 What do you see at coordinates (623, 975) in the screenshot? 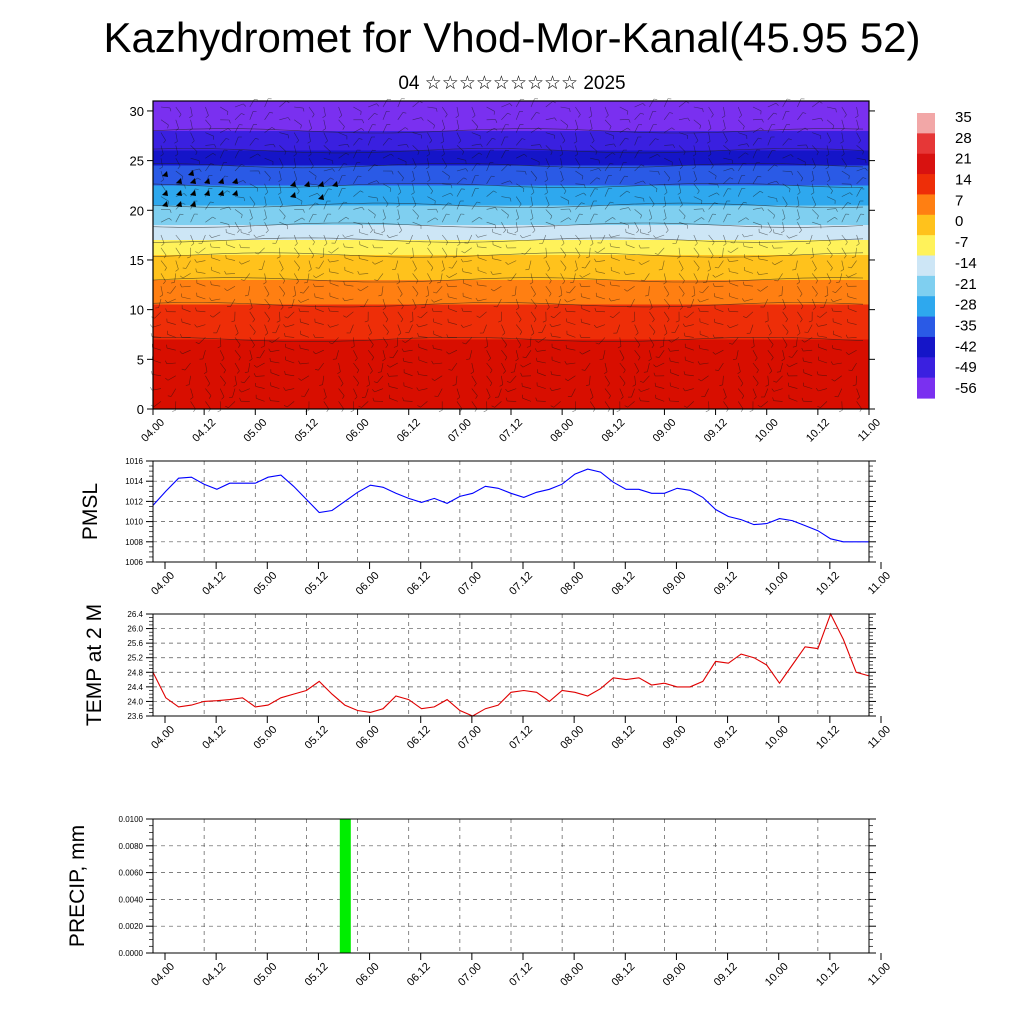
I see `x-tick-label: 08.12` at bounding box center [623, 975].